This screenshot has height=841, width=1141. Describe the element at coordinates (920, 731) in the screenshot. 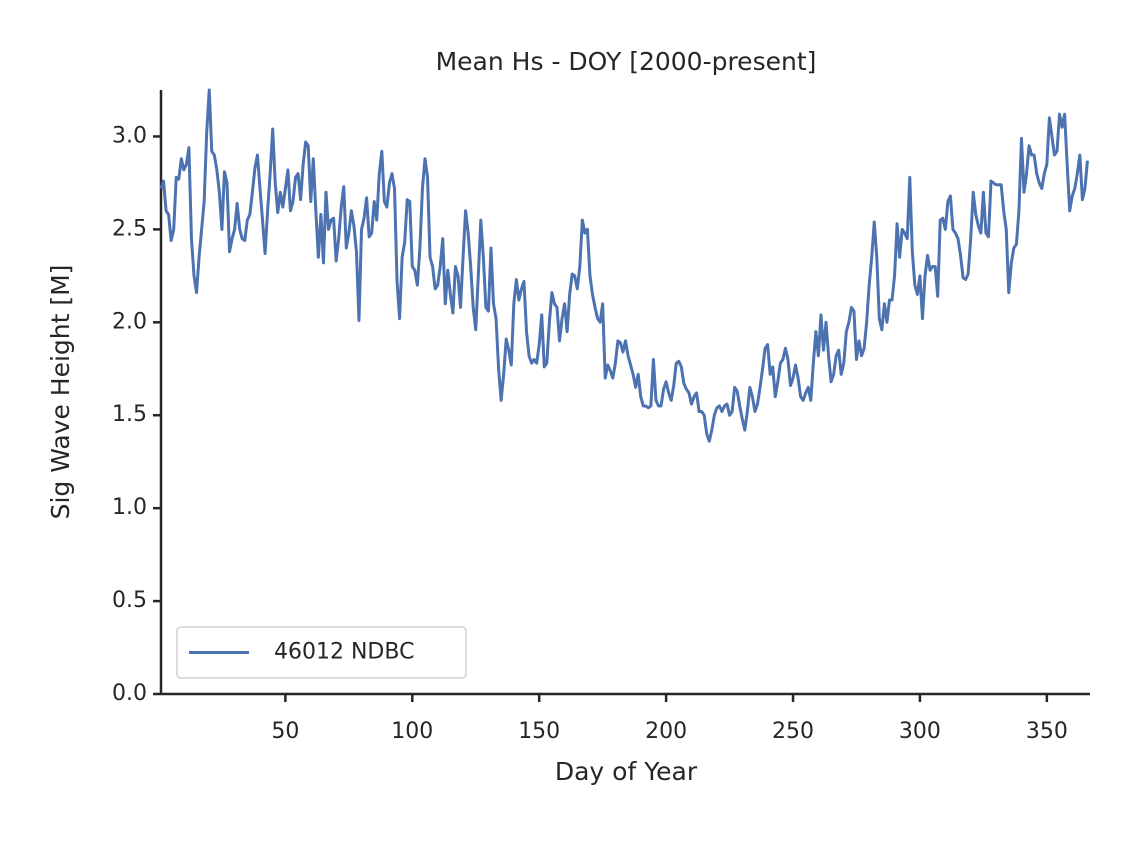

I see `x-tick-label: 300` at that location.